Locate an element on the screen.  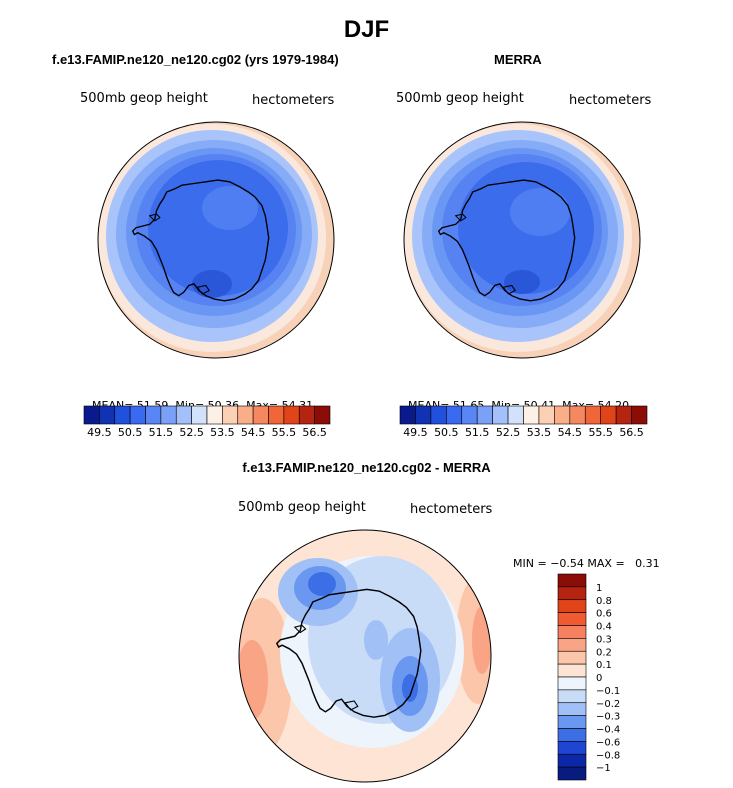
max-label: MAX = is located at coordinates (606, 563).